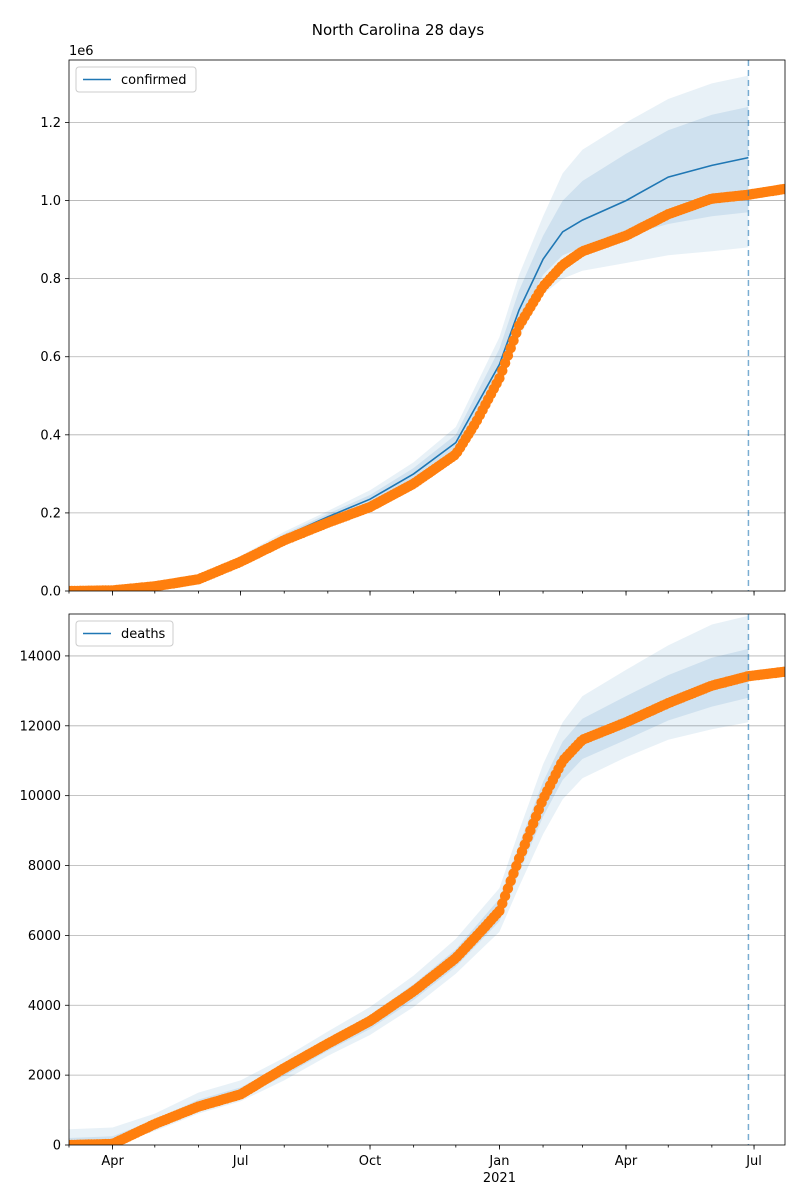  Describe the element at coordinates (50, 513) in the screenshot. I see `y-tick-label: 0.2` at that location.